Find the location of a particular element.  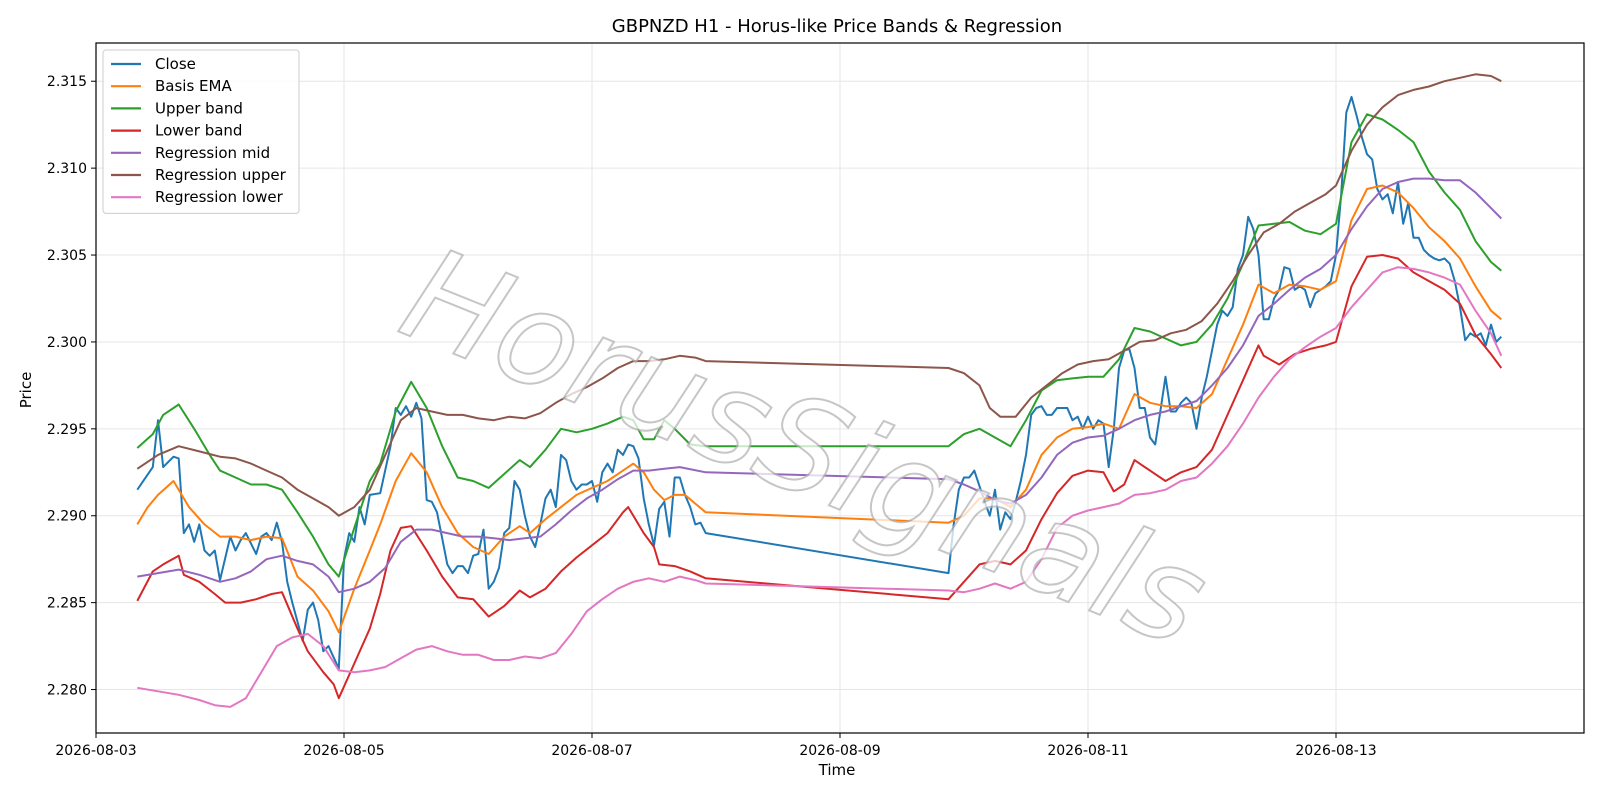

x-tick-label: 2026-08-13 is located at coordinates (1335, 751).